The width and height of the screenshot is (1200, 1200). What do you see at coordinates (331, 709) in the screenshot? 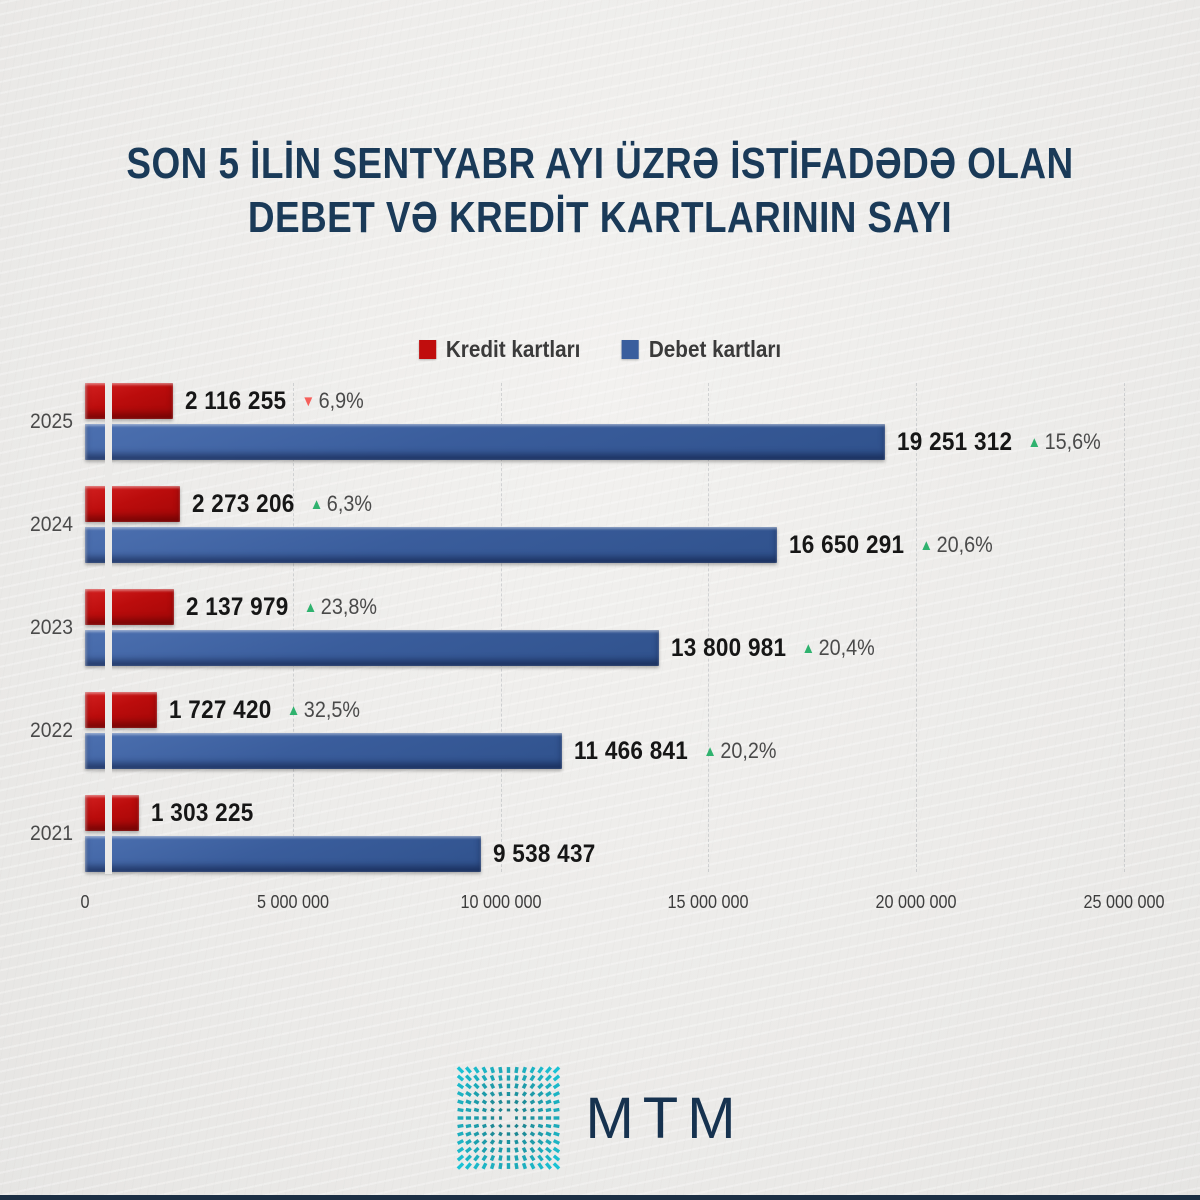
I see `percent-change: 32,5%` at bounding box center [331, 709].